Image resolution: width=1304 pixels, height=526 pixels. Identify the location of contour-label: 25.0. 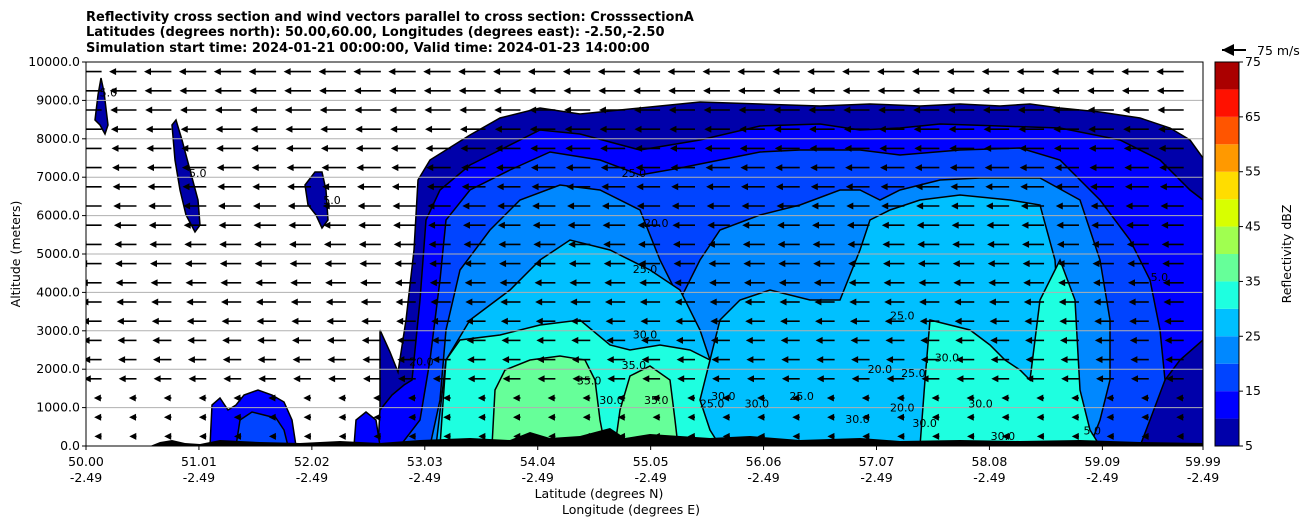
(634, 173).